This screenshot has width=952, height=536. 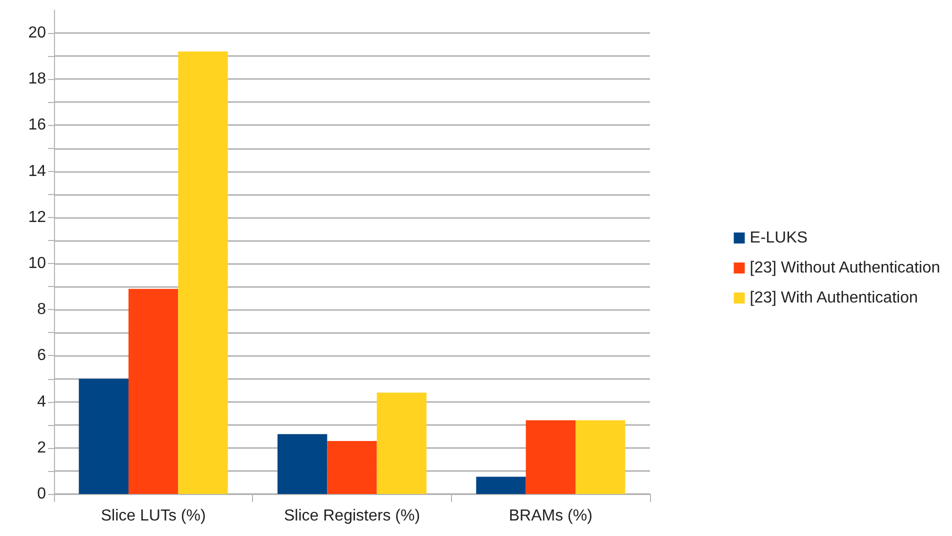 I want to click on y-tick-label: 16, so click(x=37, y=125).